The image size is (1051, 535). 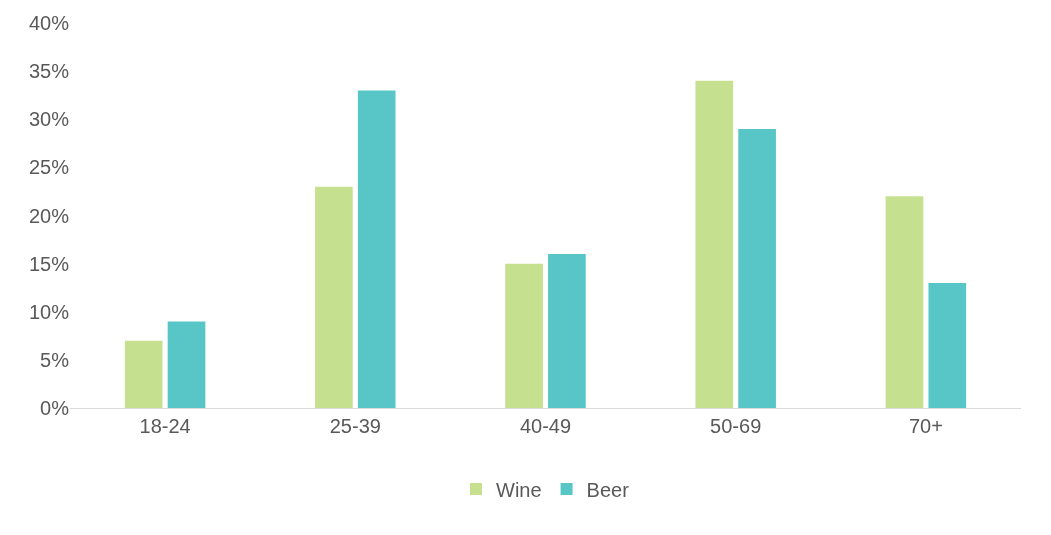 I want to click on y-tick-label: 20%, so click(x=49, y=215).